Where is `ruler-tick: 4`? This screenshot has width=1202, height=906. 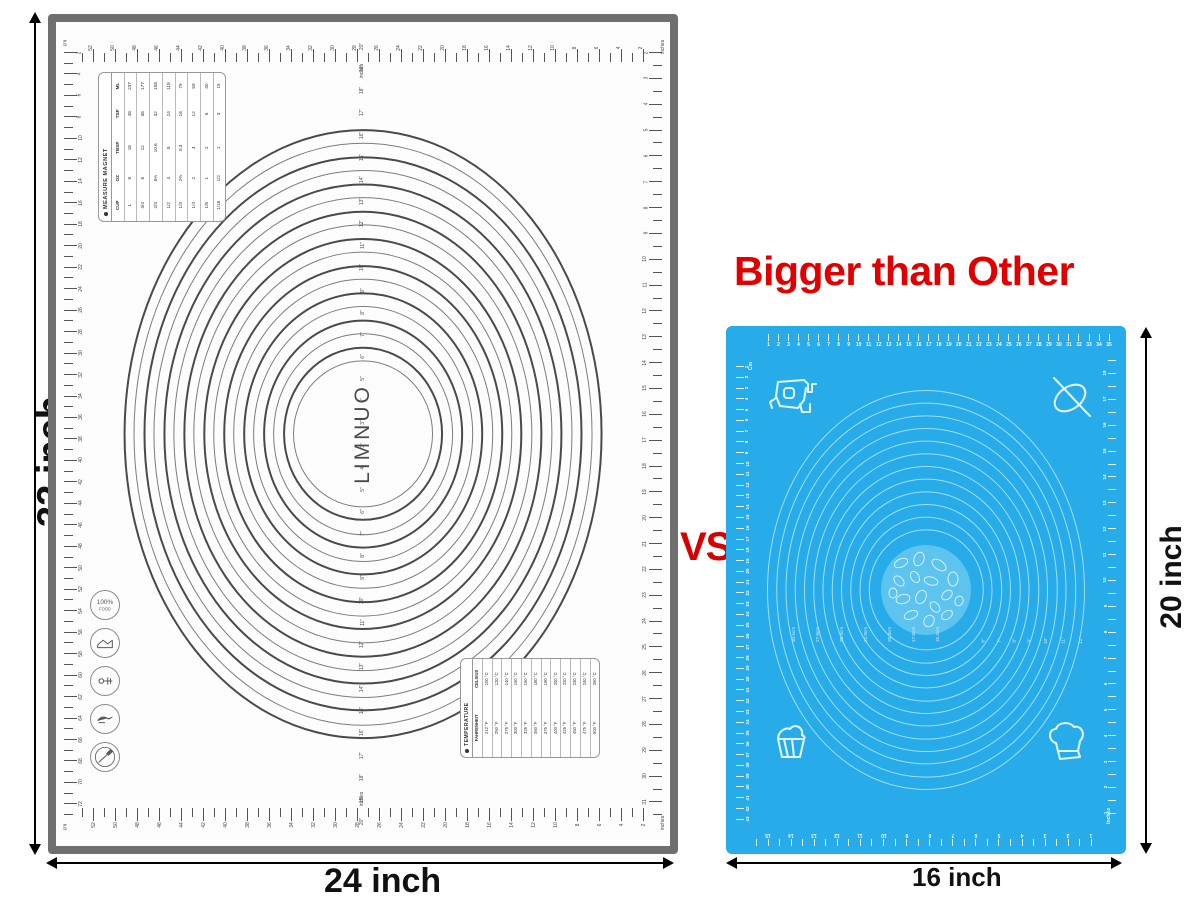
ruler-tick: 4 is located at coordinates (1022, 839).